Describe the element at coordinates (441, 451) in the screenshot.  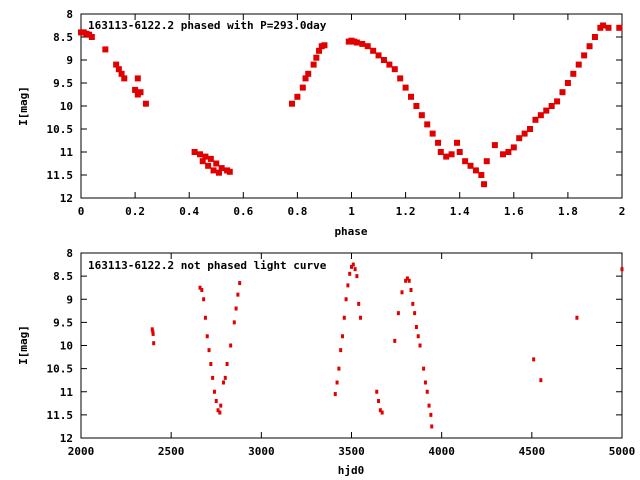
I see `x-tick-label: 4000` at that location.